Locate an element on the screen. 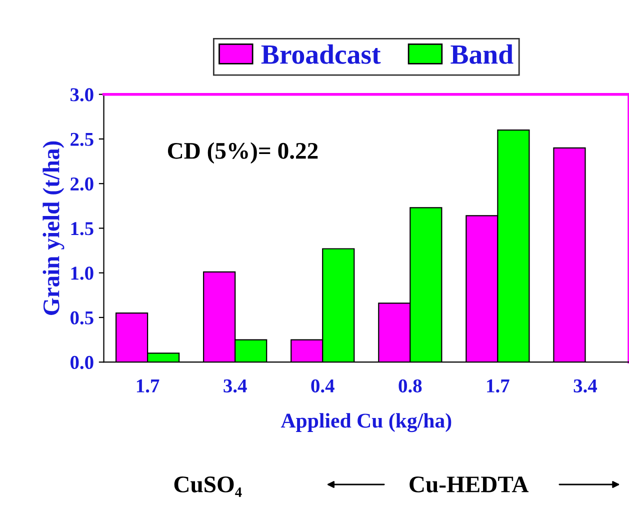 This screenshot has width=629, height=510. text: CuSO₄ is located at coordinates (208, 486).